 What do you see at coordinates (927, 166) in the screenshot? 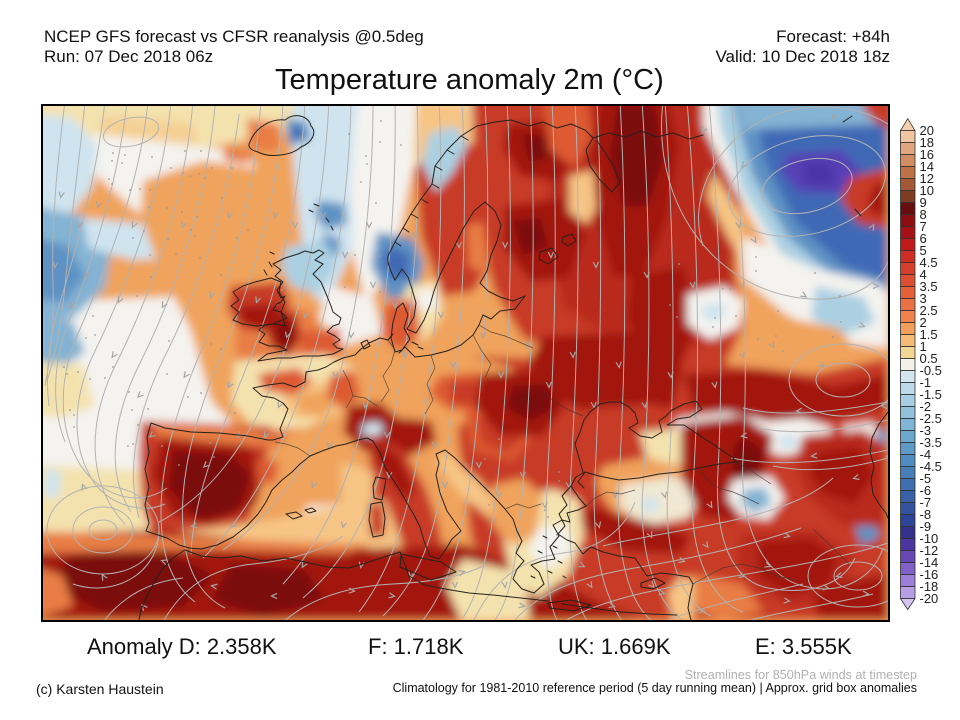
I see `svg-text: 14` at bounding box center [927, 166].